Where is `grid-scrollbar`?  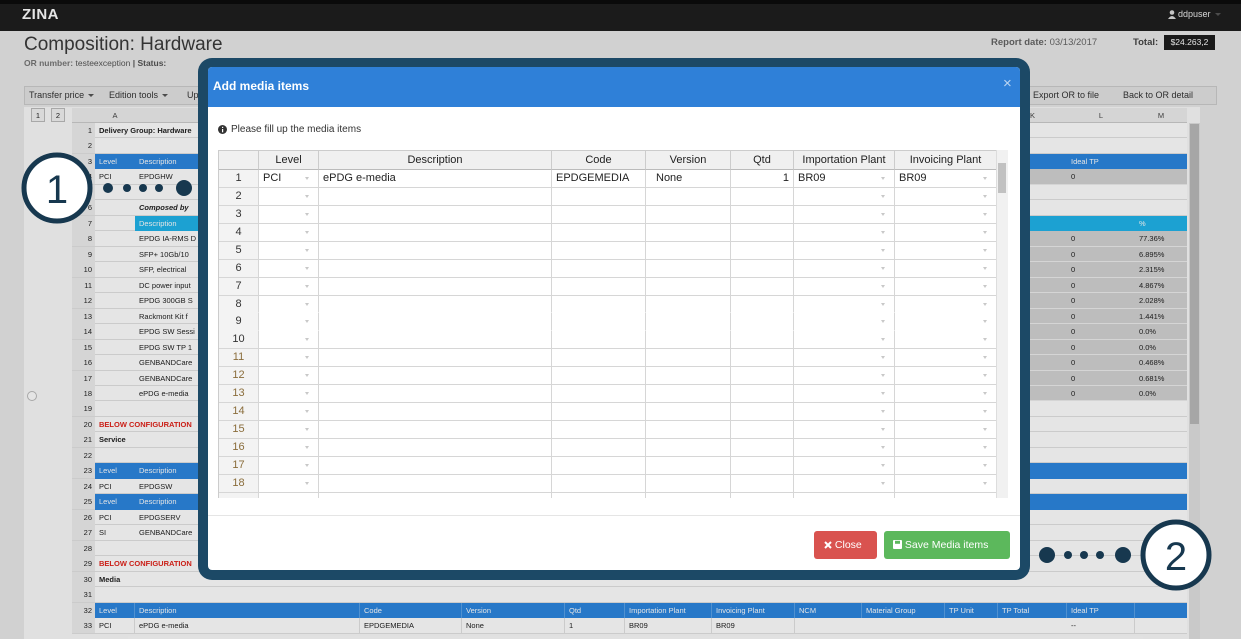
grid-scrollbar is located at coordinates (1002, 324).